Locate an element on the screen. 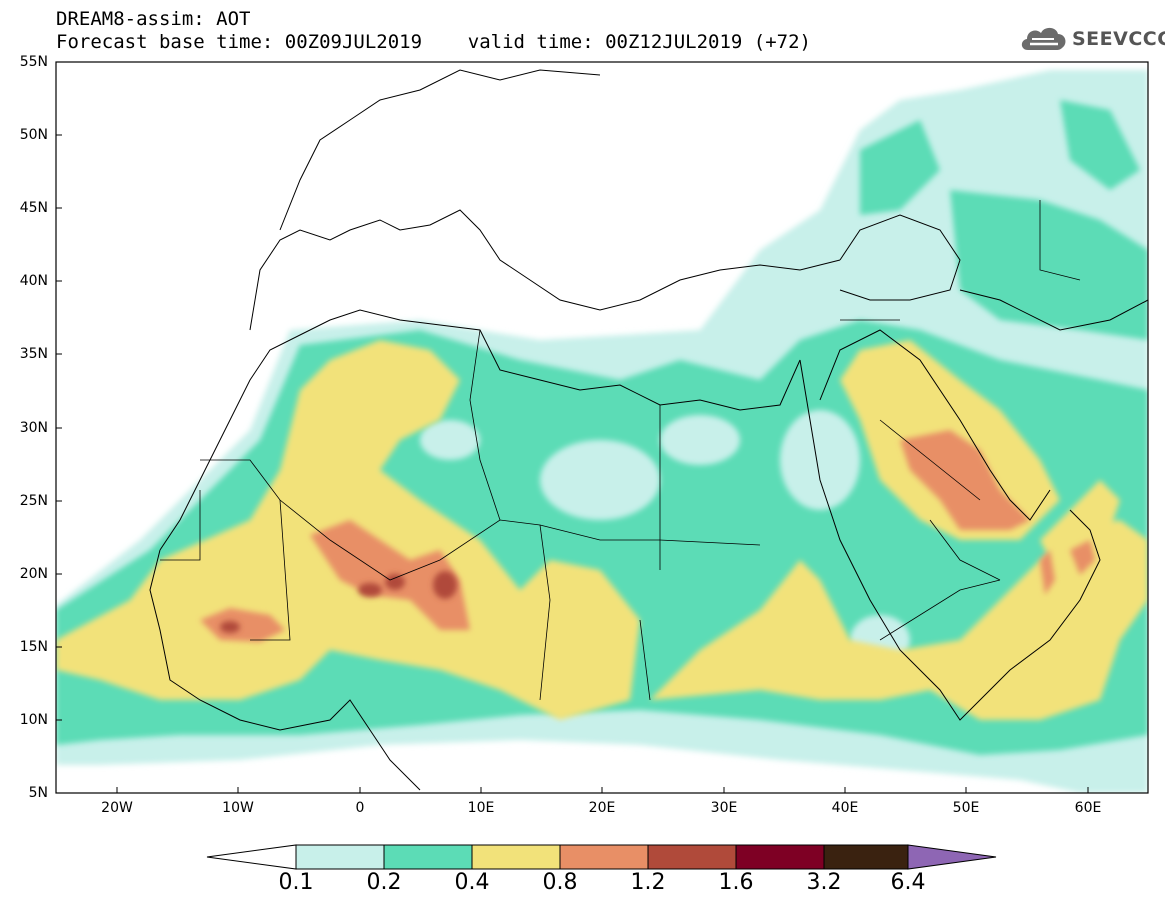  lon-label: 40E is located at coordinates (845, 808).